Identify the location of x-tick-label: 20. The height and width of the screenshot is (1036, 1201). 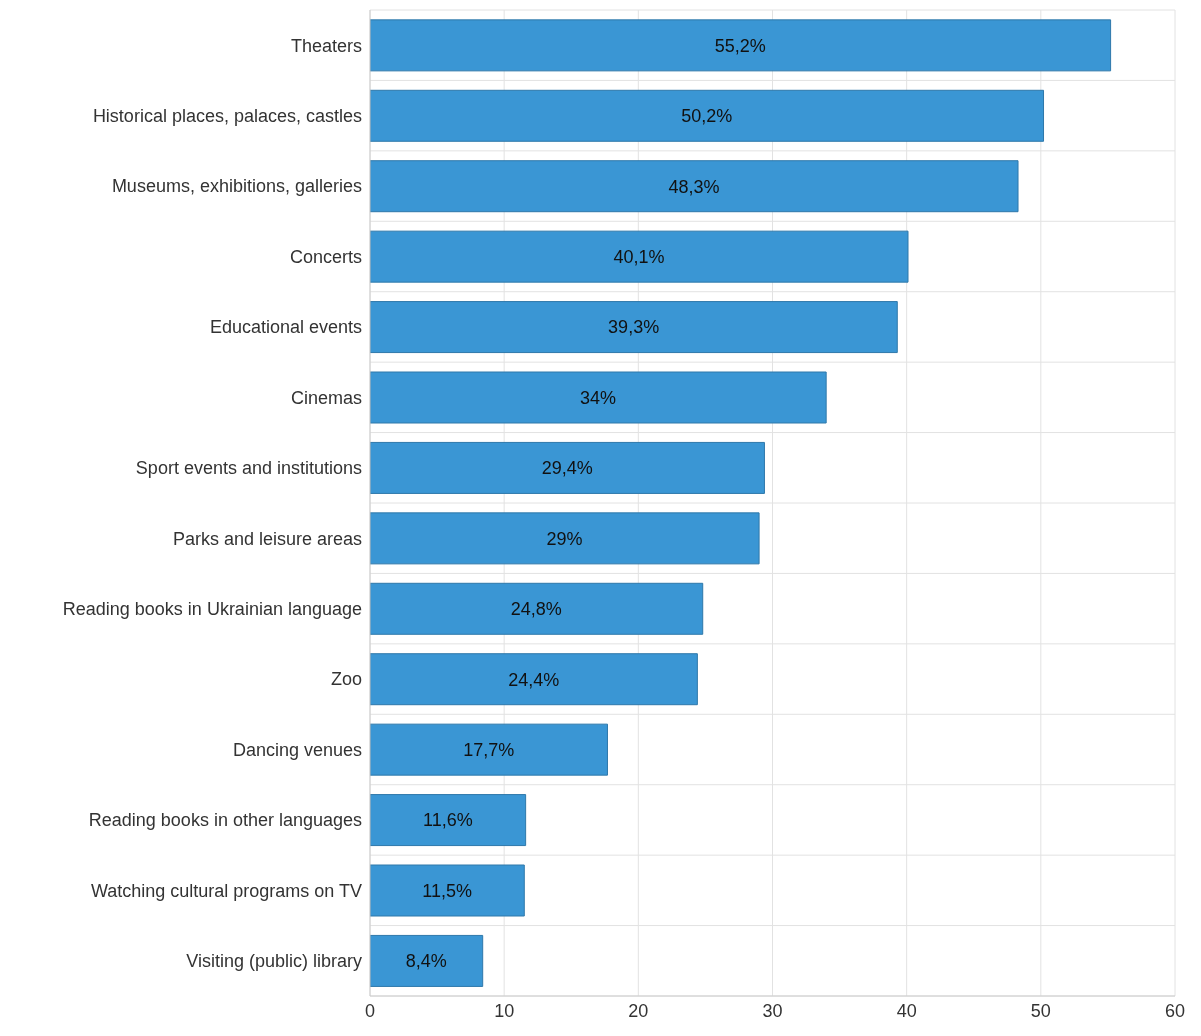
(638, 1010).